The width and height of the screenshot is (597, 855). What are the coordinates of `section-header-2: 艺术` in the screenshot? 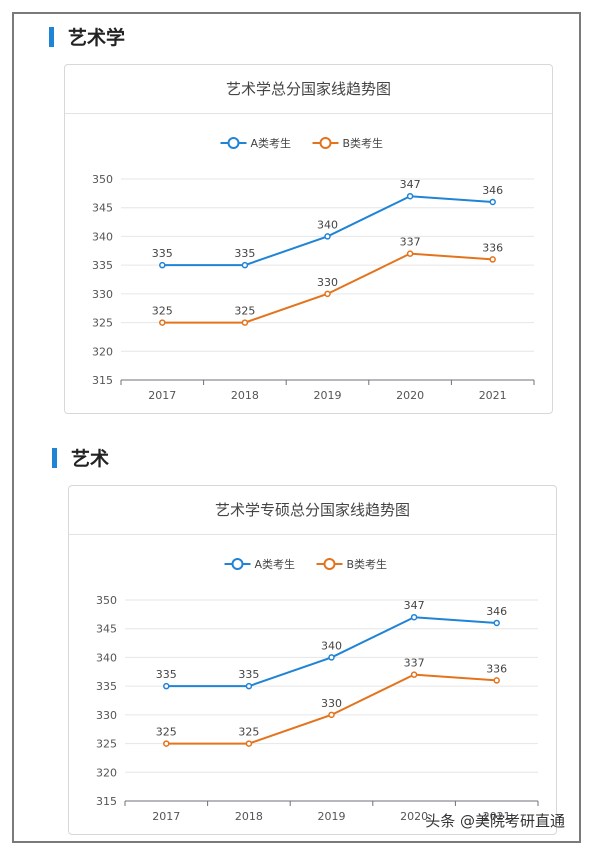 It's located at (80, 457).